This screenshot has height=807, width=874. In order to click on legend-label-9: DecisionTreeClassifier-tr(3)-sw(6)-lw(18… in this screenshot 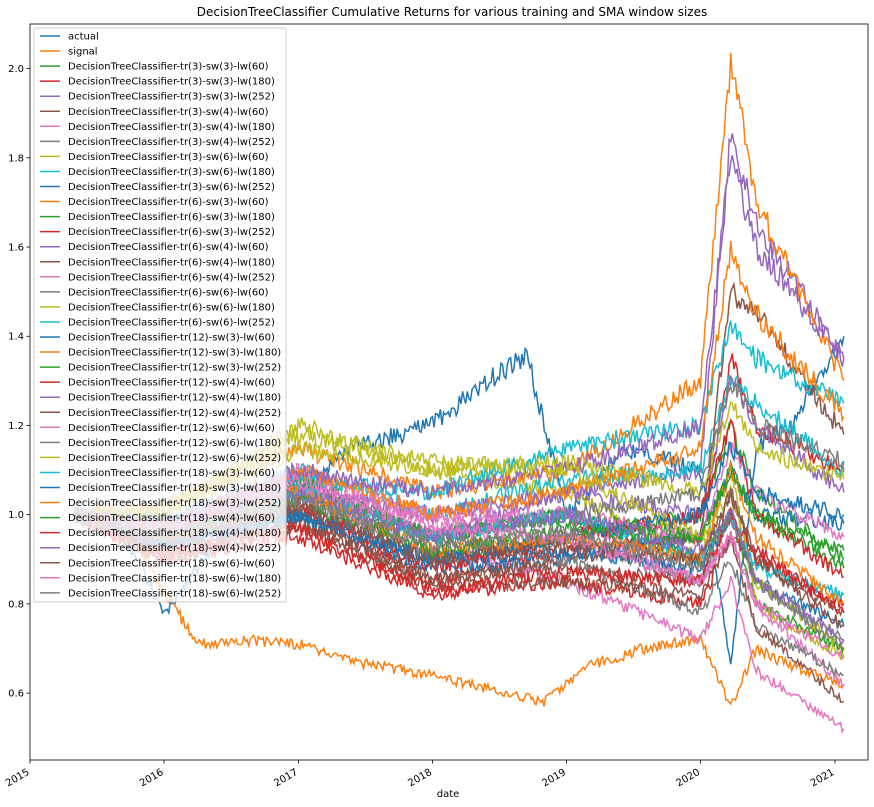, I will do `click(171, 172)`.